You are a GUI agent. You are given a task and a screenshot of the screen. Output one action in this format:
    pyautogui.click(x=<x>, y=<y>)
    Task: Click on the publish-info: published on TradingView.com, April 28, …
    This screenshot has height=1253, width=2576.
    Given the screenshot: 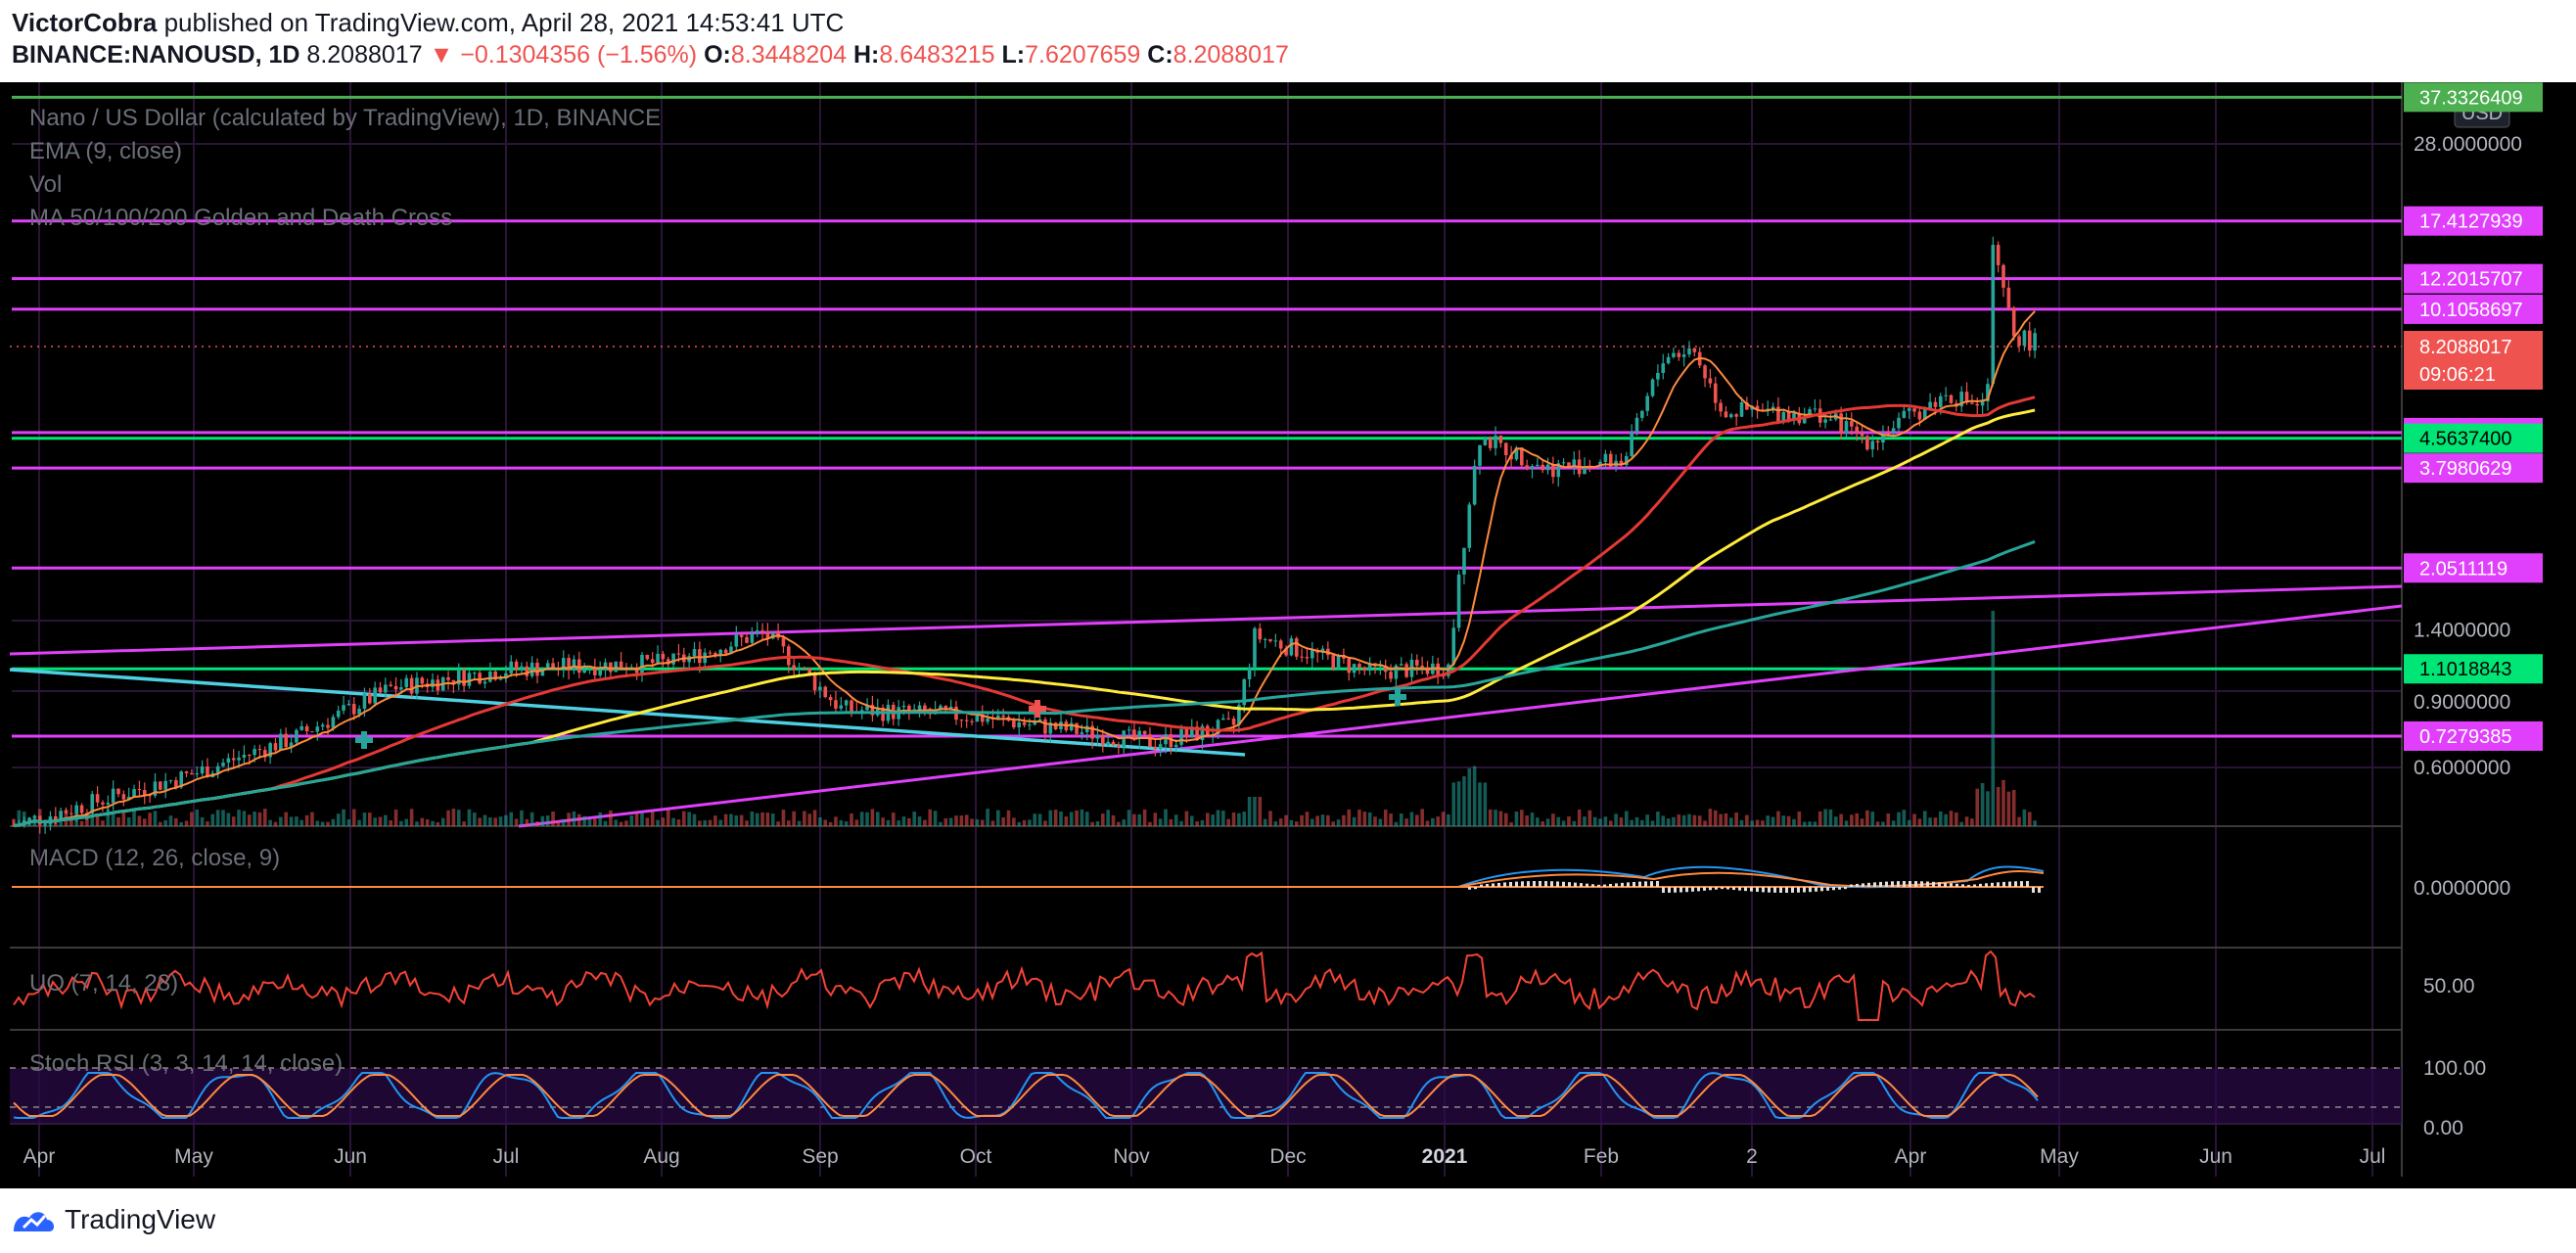 What is the action you would take?
    pyautogui.click(x=501, y=22)
    